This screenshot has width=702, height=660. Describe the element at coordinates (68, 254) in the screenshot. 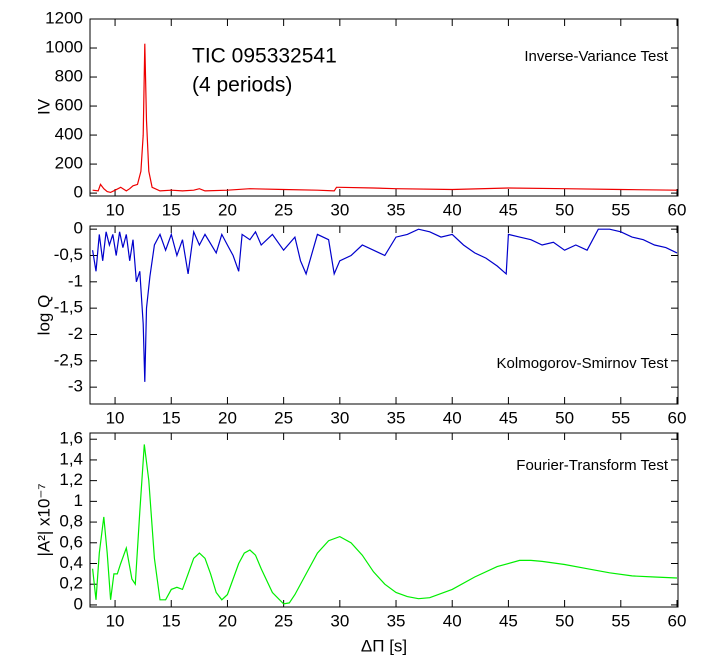

I see `y-tick-label: -0,5` at that location.